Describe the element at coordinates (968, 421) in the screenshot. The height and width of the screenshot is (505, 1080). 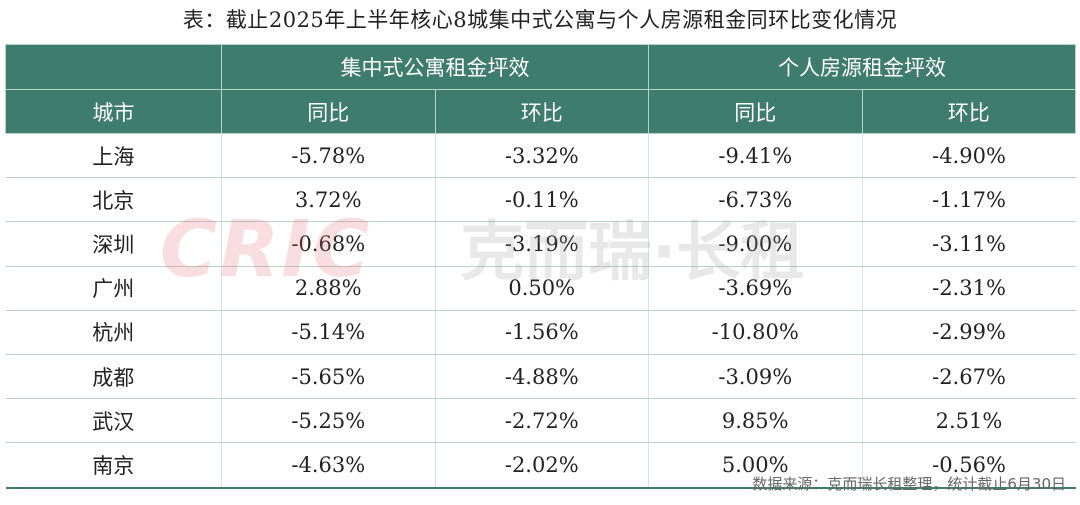
I see `value-cell: 2.51%` at that location.